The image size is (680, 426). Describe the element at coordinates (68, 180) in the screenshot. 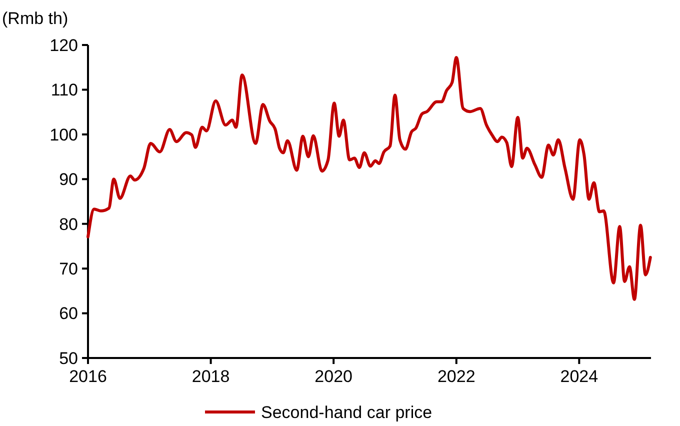

I see `y-tick-label: 90` at that location.